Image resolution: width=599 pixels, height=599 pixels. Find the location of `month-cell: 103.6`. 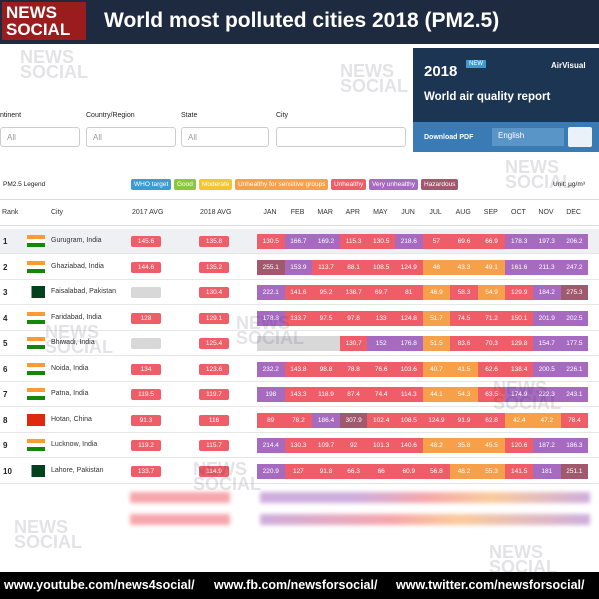

month-cell: 103.6 is located at coordinates (409, 369).